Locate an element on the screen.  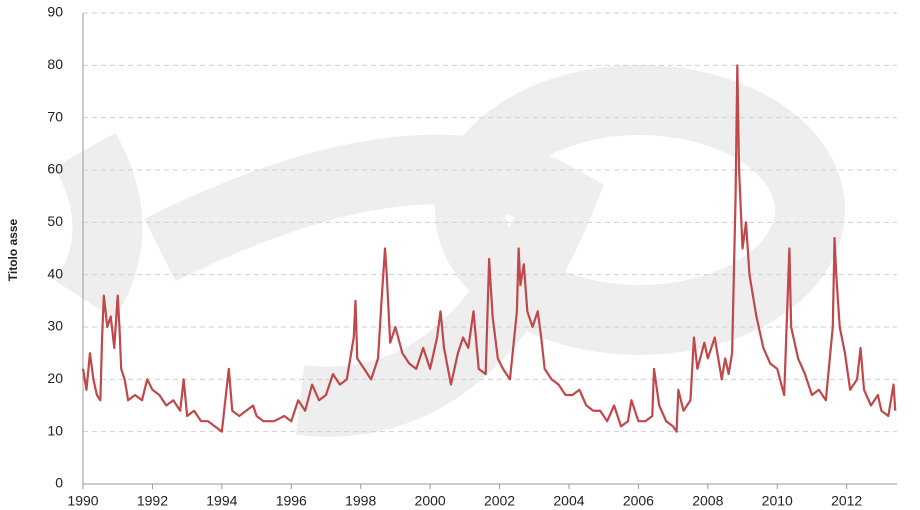
y-tick-label: 80 is located at coordinates (55, 64).